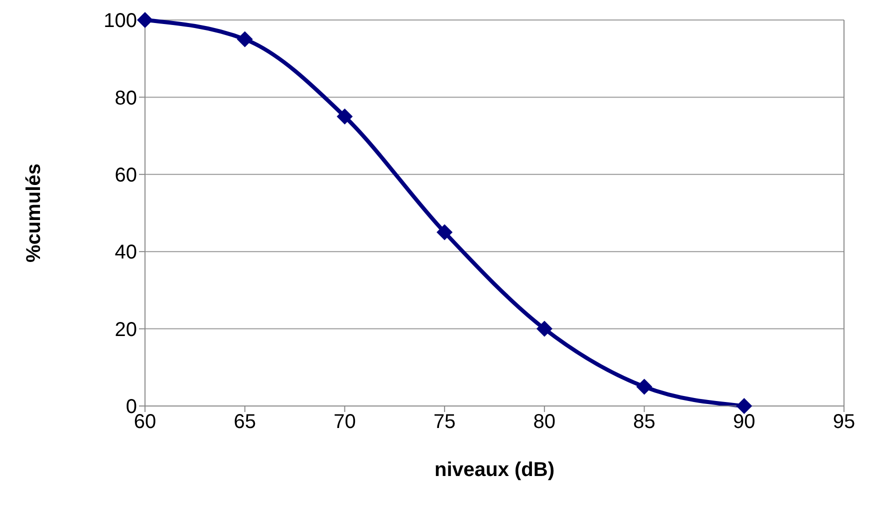 This screenshot has width=873, height=512. What do you see at coordinates (494, 470) in the screenshot?
I see `x-axis-title: niveaux (dB)` at bounding box center [494, 470].